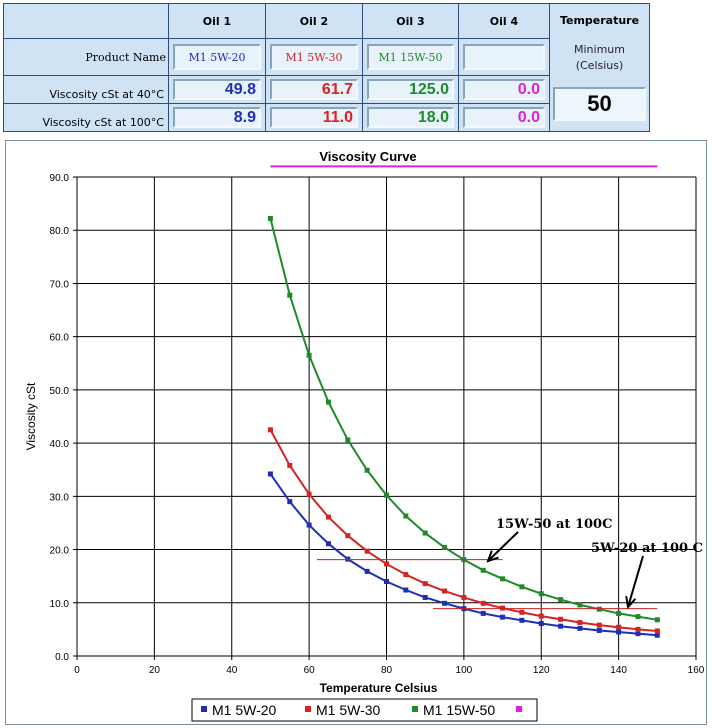 Image resolution: width=712 pixels, height=728 pixels. Describe the element at coordinates (60, 178) in the screenshot. I see `y-tick-label: 90.0` at that location.